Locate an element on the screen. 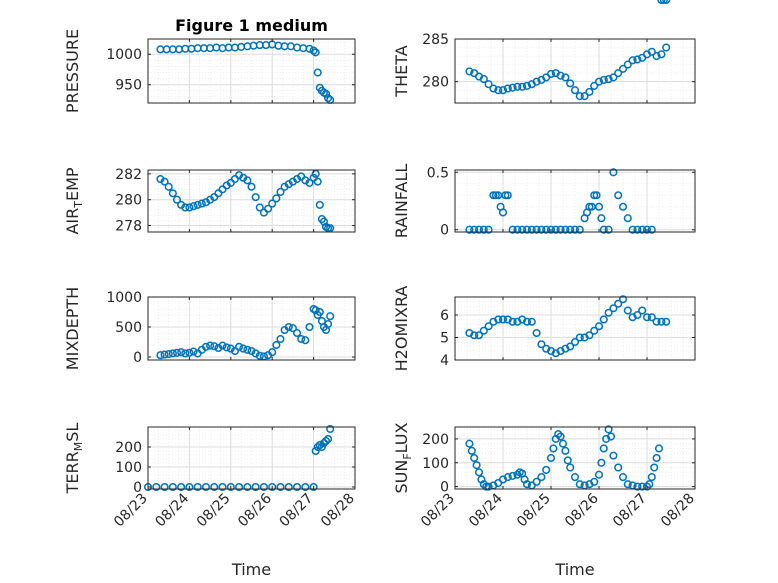 Image resolution: width=778 pixels, height=583 pixels. x-tick-label: 08/24 is located at coordinates (486, 510).